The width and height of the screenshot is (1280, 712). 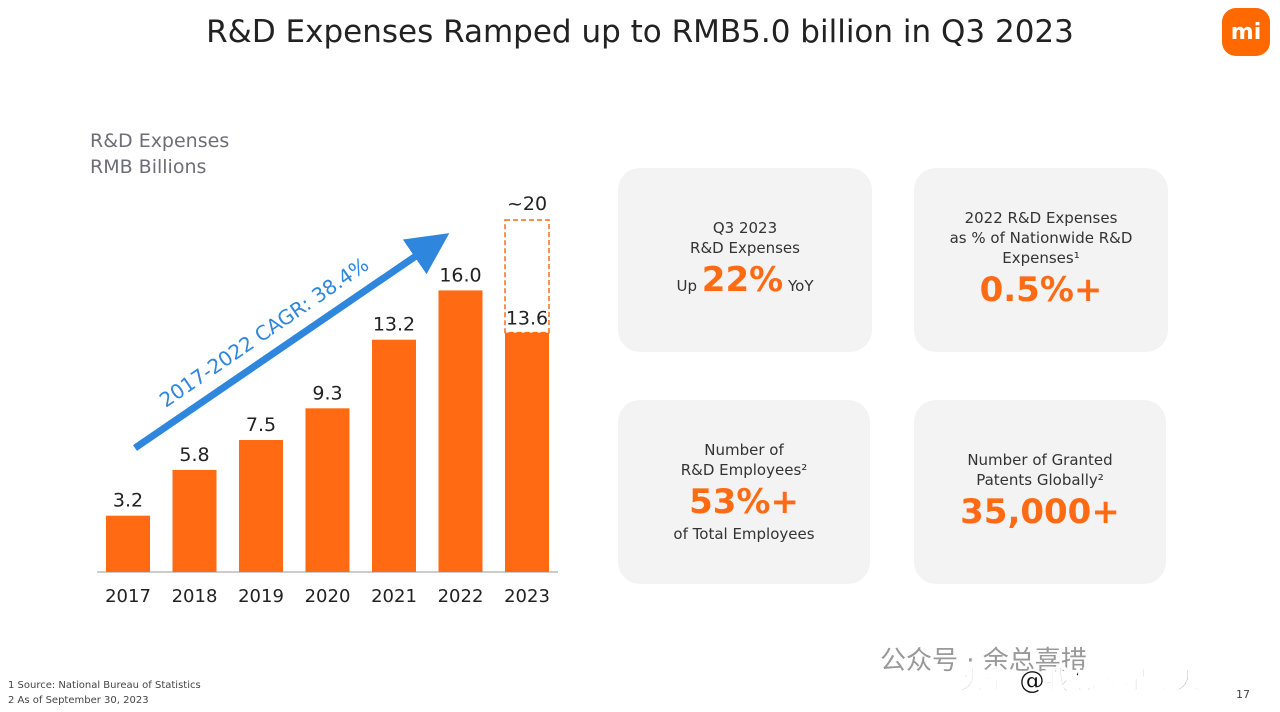 What do you see at coordinates (461, 596) in the screenshot?
I see `x-tick-label: 2022` at bounding box center [461, 596].